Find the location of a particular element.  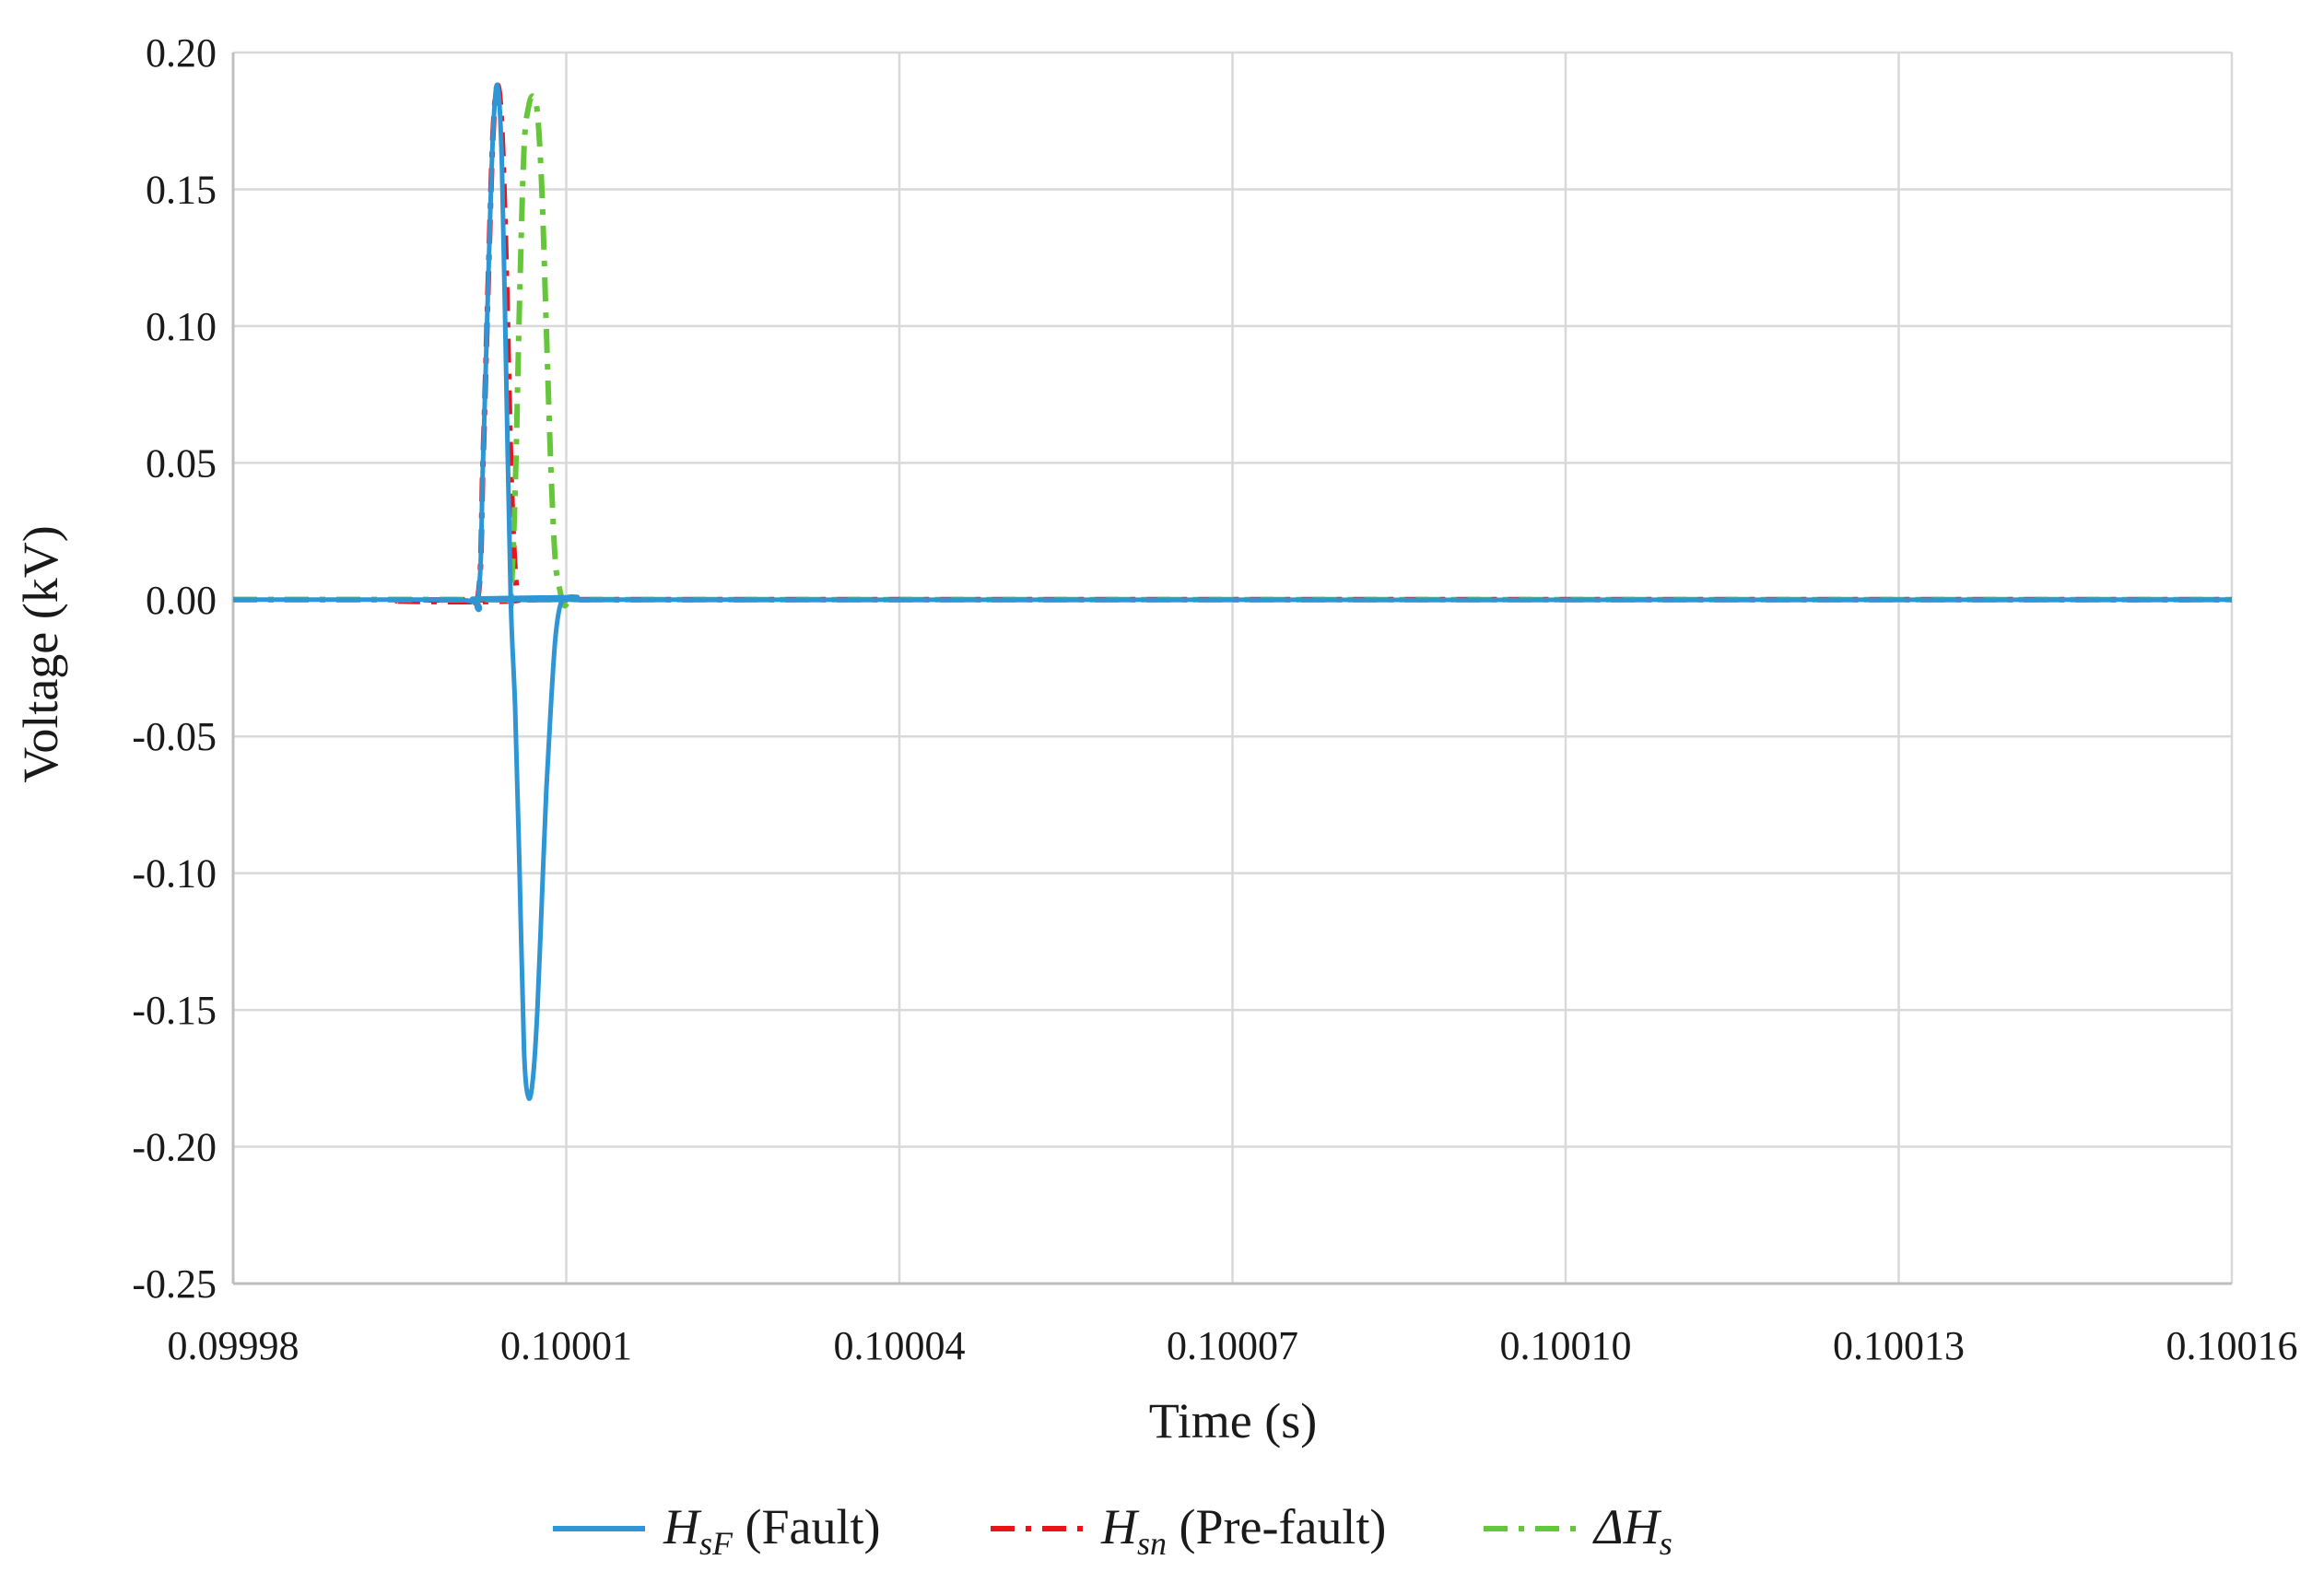

y-axis-label: Voltage (kV) is located at coordinates (40, 653).